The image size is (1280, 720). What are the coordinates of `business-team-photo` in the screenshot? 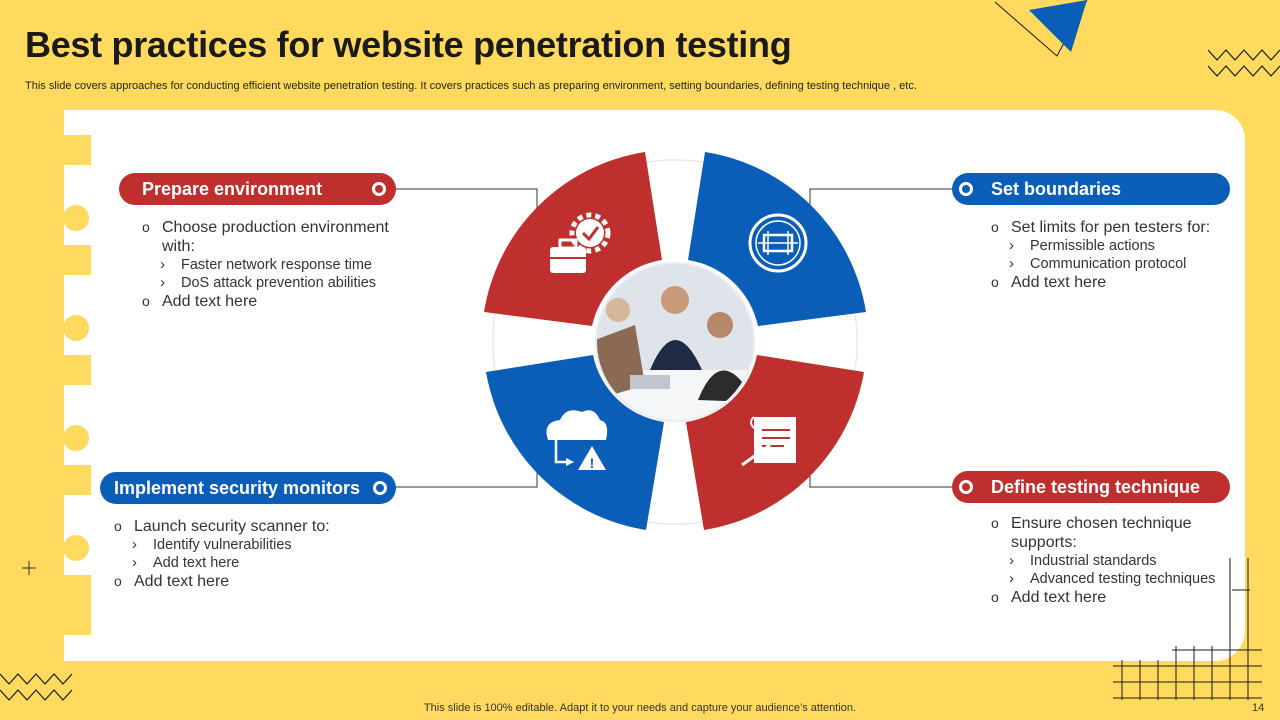 It's located at (675, 342).